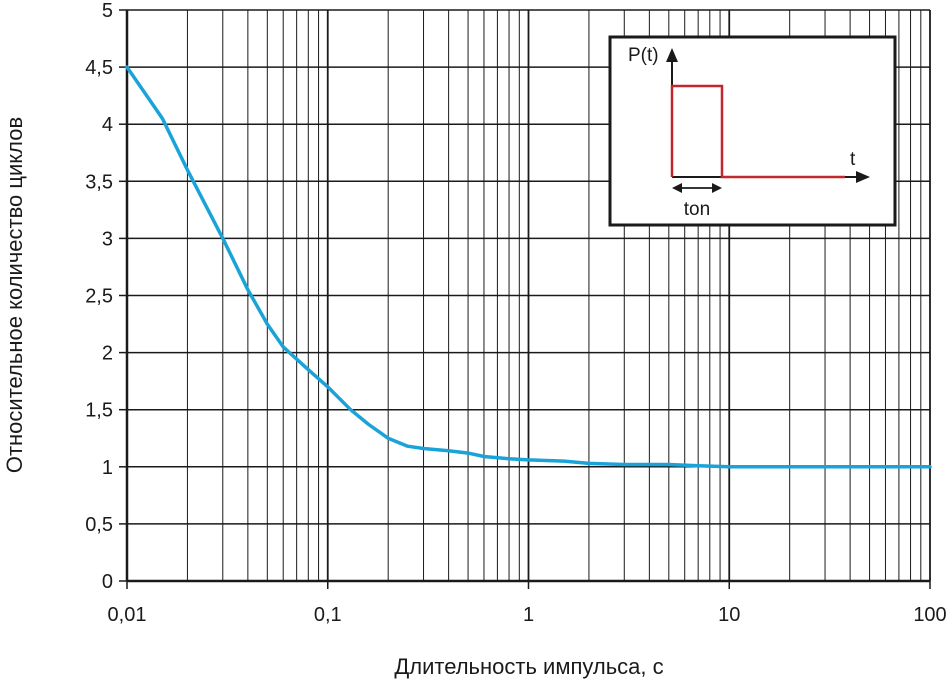 The height and width of the screenshot is (683, 950). I want to click on y-tick-label: 2, so click(107, 354).